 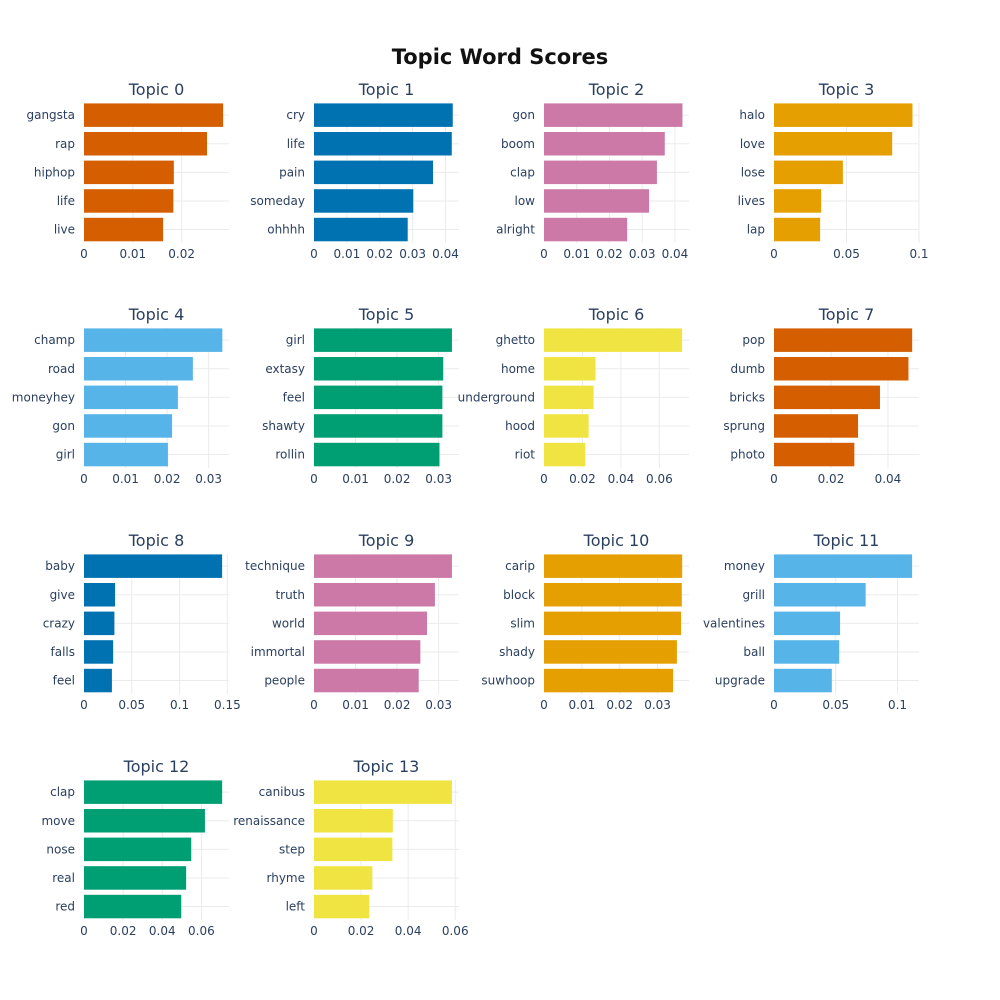 I want to click on bar-pop, so click(x=843, y=340).